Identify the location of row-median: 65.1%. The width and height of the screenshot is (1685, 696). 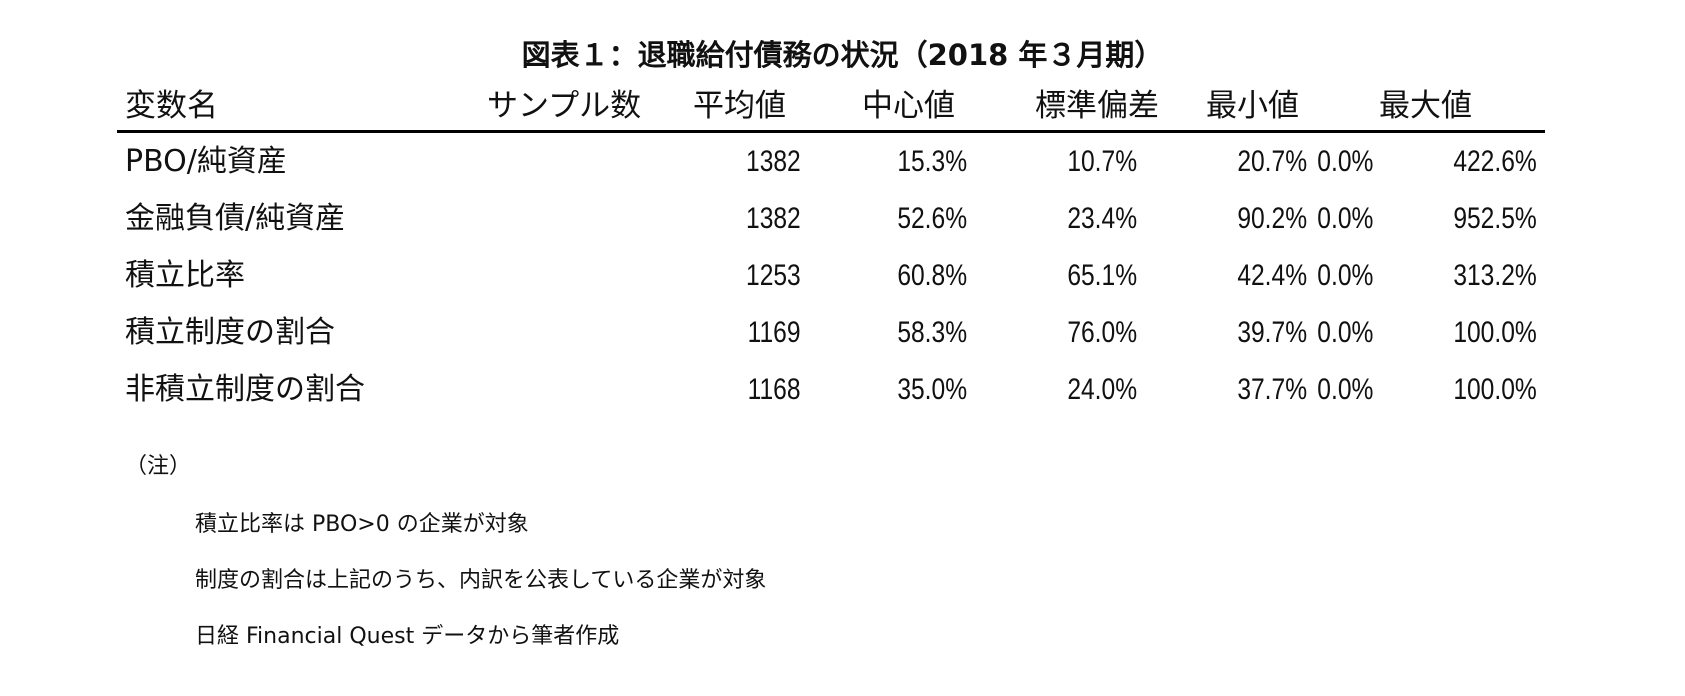
(1102, 275).